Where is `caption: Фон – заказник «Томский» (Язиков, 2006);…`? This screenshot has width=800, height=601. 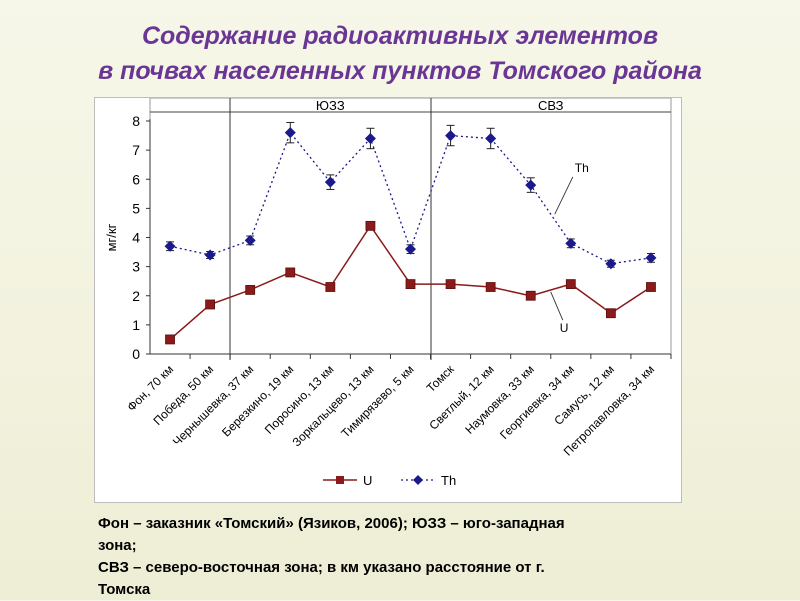
caption: Фон – заказник «Томский» (Язиков, 2006);… is located at coordinates (418, 557).